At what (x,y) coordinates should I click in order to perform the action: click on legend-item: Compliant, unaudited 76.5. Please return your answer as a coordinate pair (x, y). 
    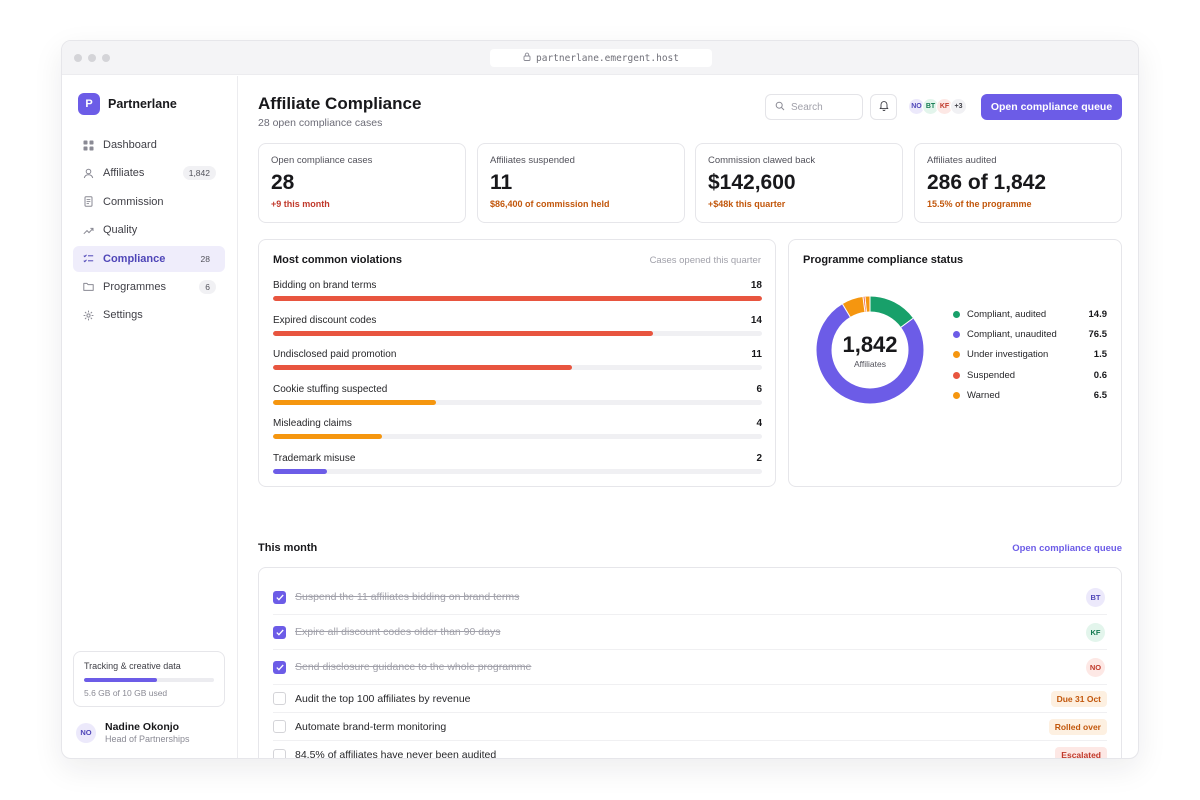
    Looking at the image, I should click on (1030, 334).